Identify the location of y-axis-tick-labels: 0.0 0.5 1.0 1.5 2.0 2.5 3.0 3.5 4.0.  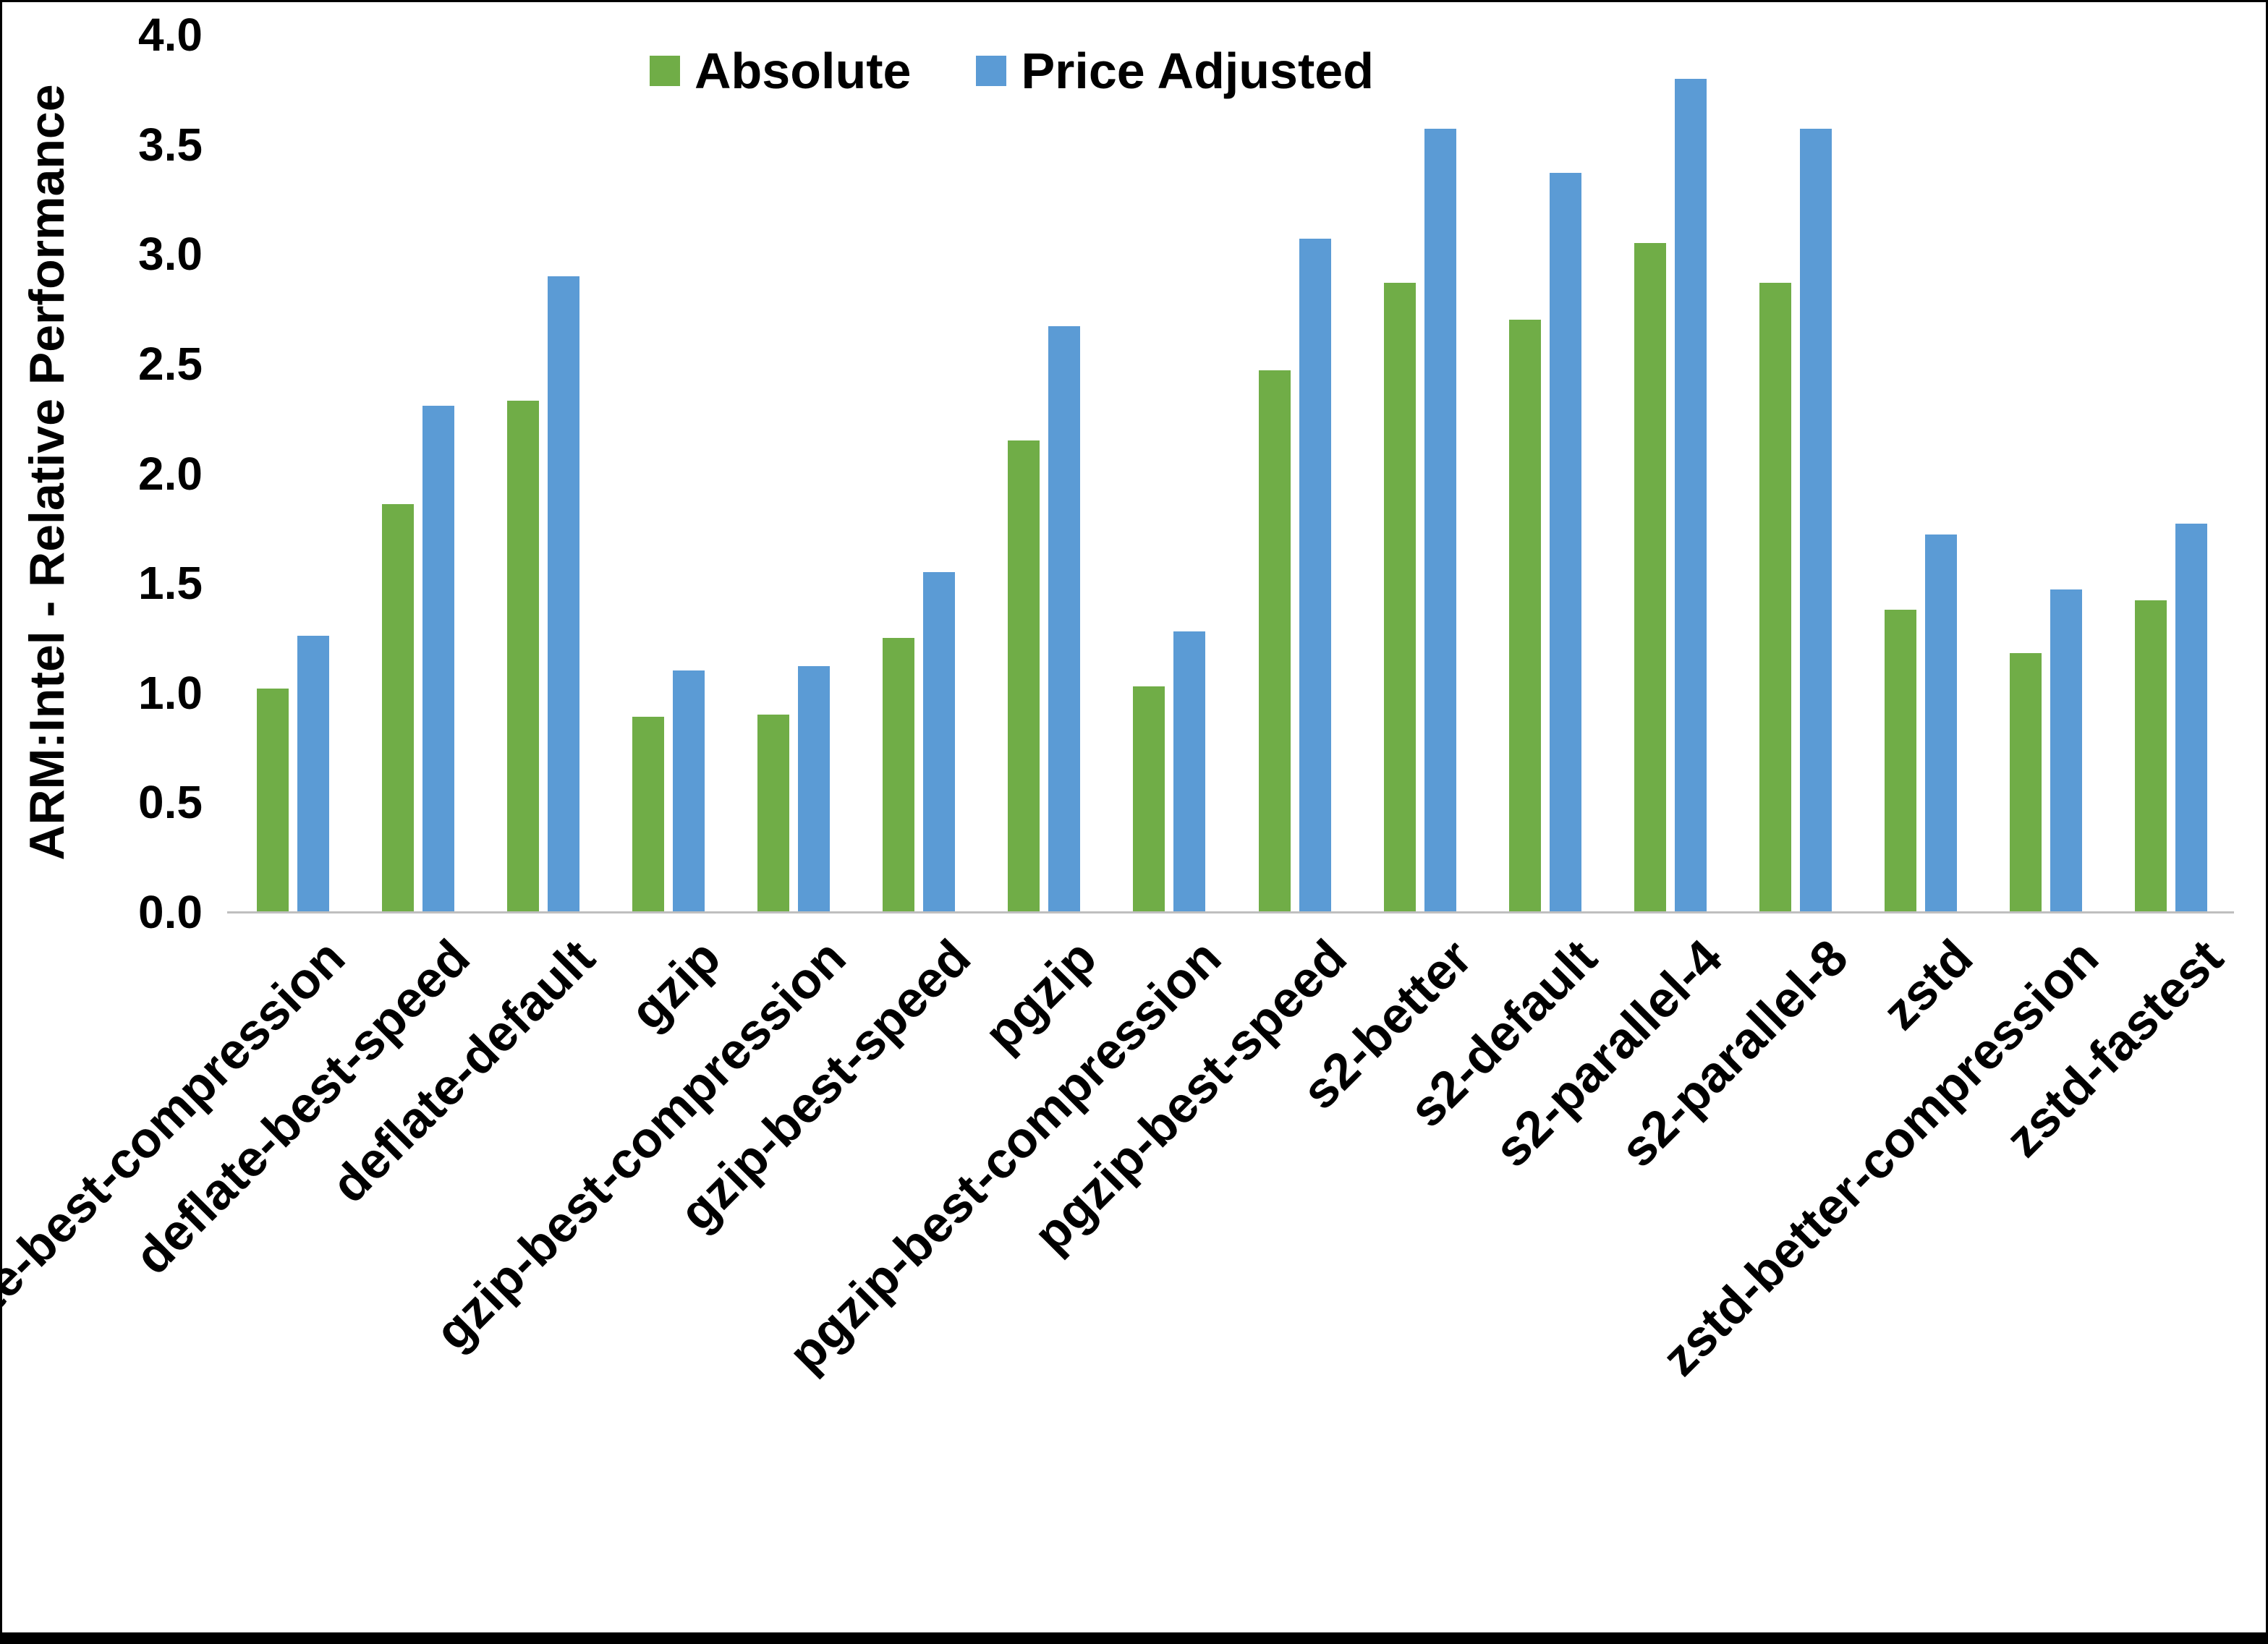
(109, 473).